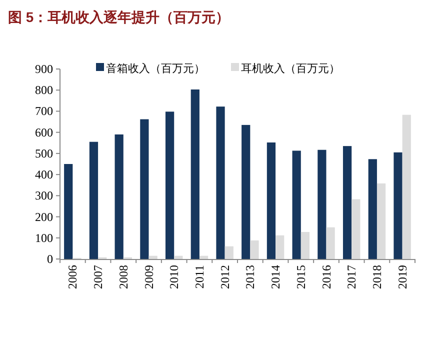 This screenshot has width=434, height=348. What do you see at coordinates (174, 277) in the screenshot?
I see `x-tick-label: 2010` at bounding box center [174, 277].